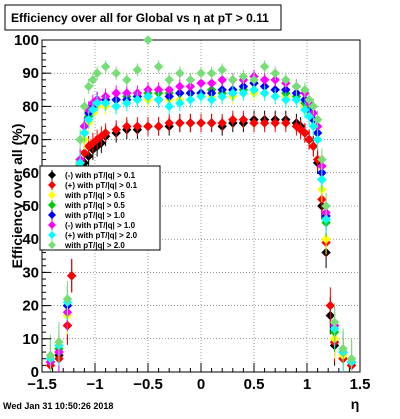 This screenshot has width=400, height=419. Describe the element at coordinates (101, 185) in the screenshot. I see `legend-label: (+) with pT/|q| > 0.1` at that location.